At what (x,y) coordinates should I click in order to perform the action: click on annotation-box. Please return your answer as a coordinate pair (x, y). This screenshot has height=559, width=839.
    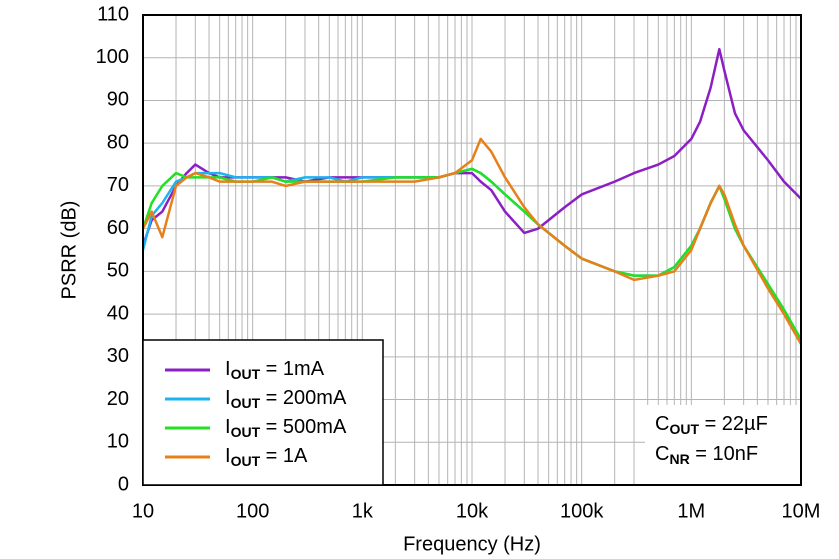
    Looking at the image, I should click on (722, 444).